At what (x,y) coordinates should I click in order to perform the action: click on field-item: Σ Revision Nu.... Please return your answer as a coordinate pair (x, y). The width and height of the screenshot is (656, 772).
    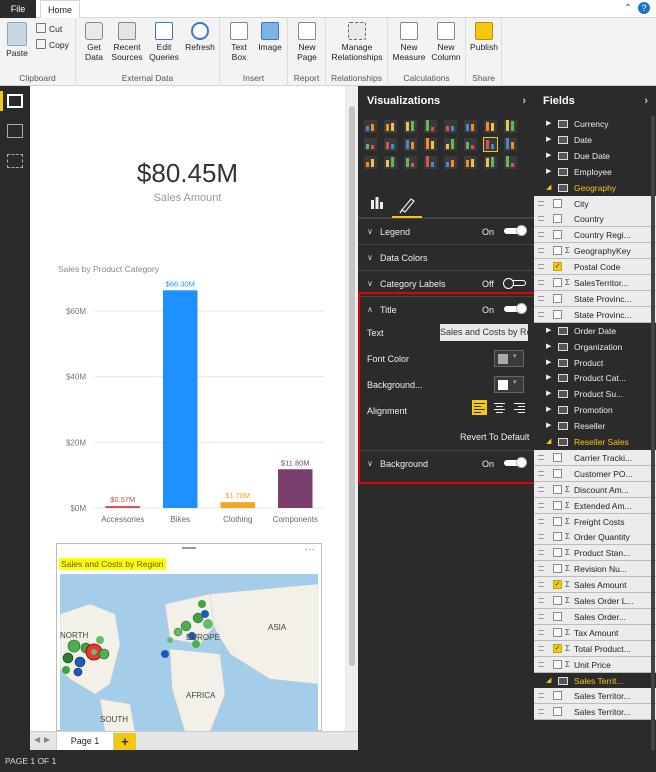
    Looking at the image, I should click on (595, 569).